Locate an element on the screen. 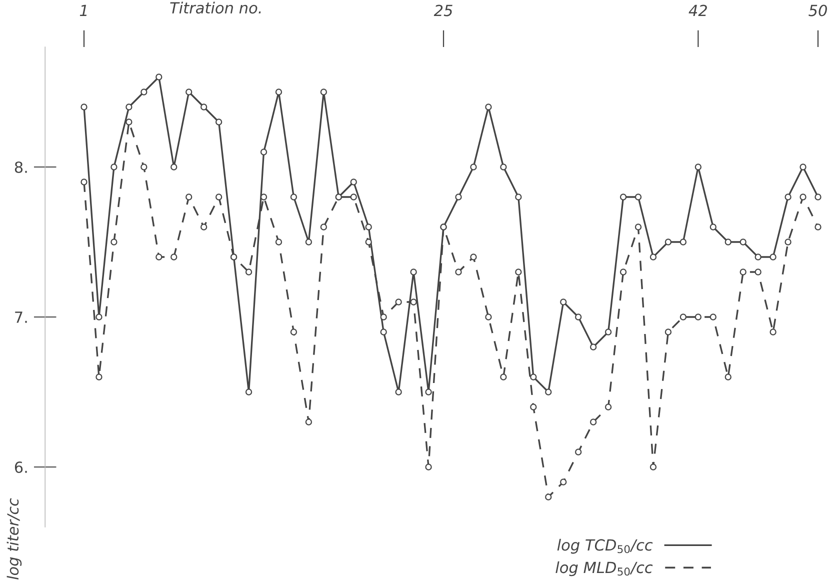 The image size is (833, 587). x-tick-label: 50 is located at coordinates (817, 10).